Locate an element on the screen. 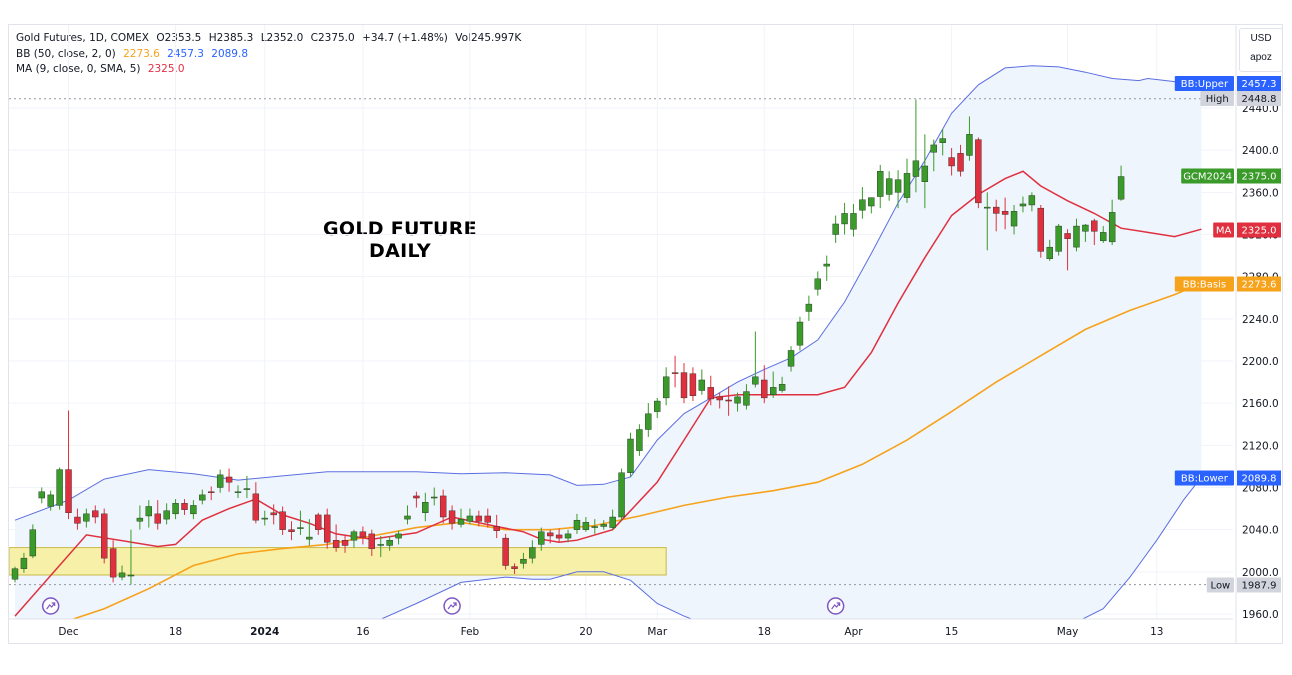 This screenshot has height=675, width=1292. support-zone is located at coordinates (338, 561).